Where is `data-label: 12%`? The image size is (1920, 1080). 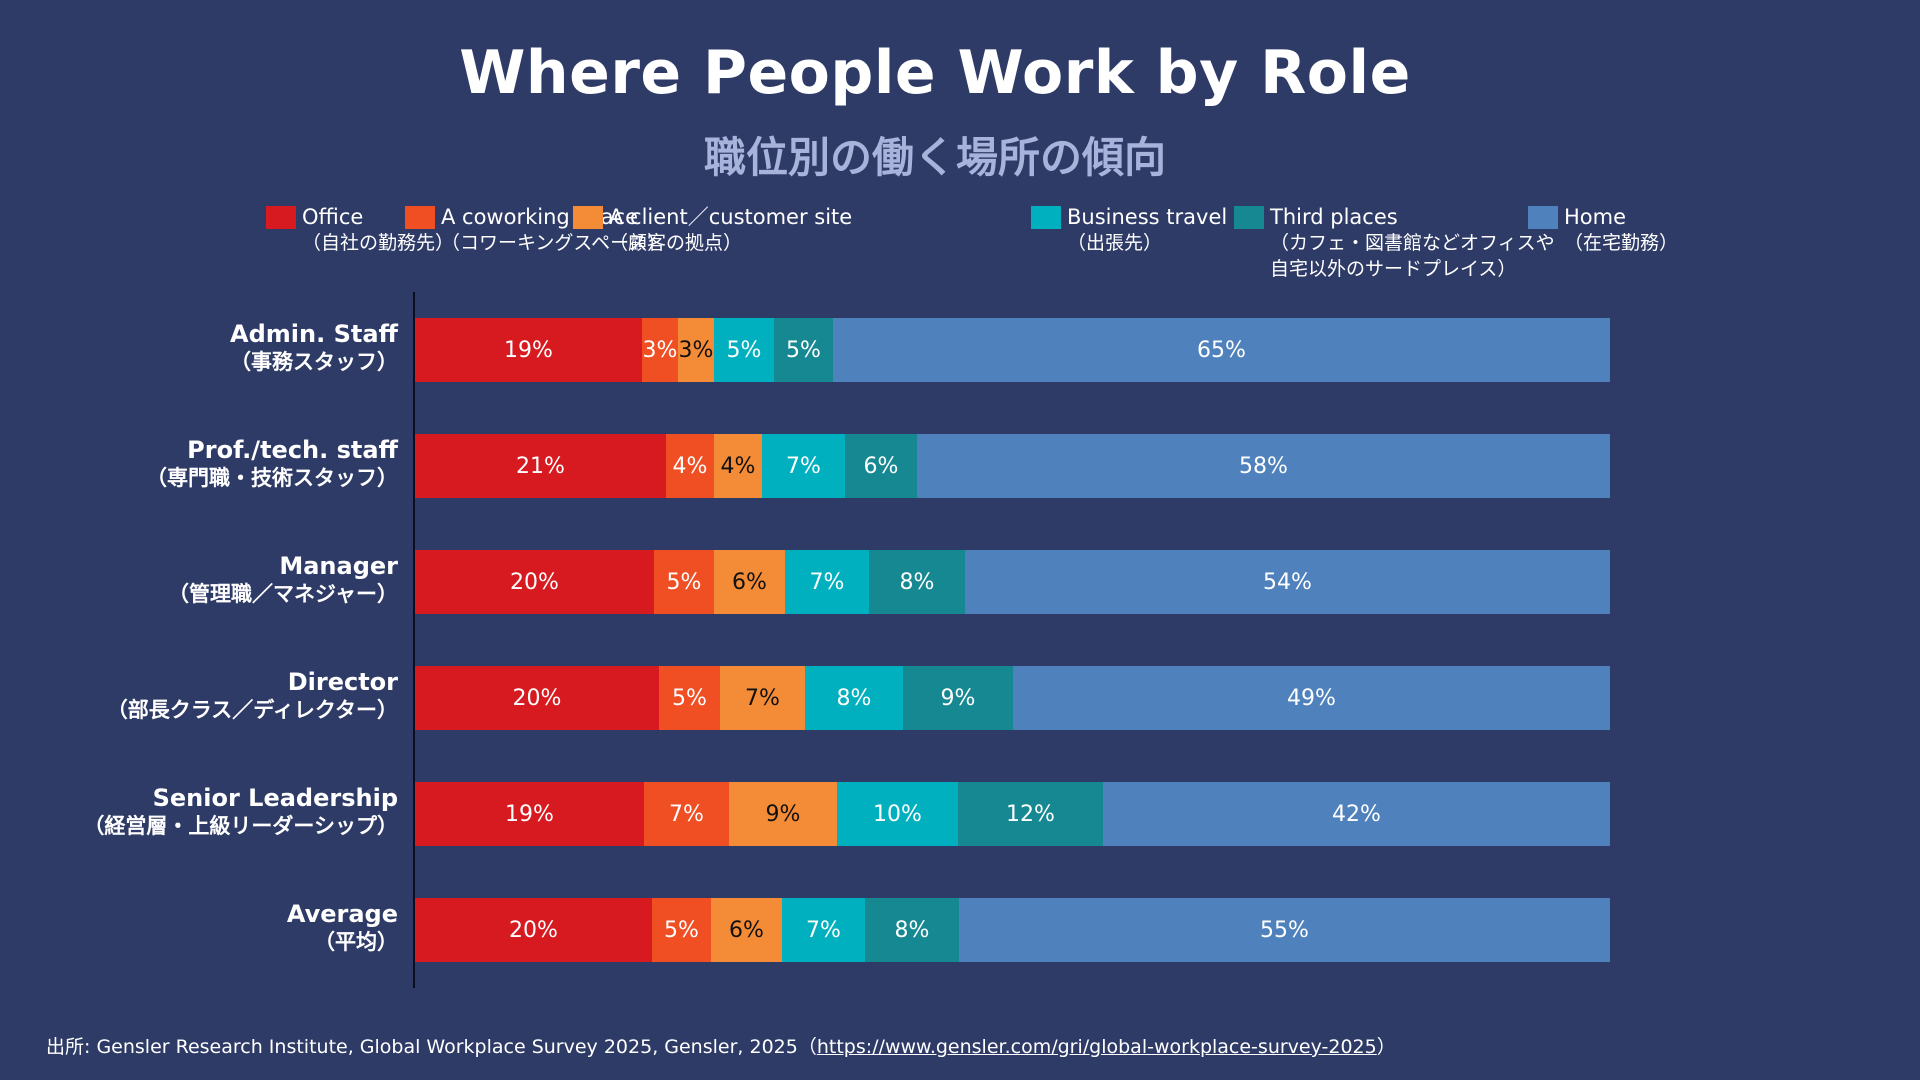
data-label: 12% is located at coordinates (1030, 814).